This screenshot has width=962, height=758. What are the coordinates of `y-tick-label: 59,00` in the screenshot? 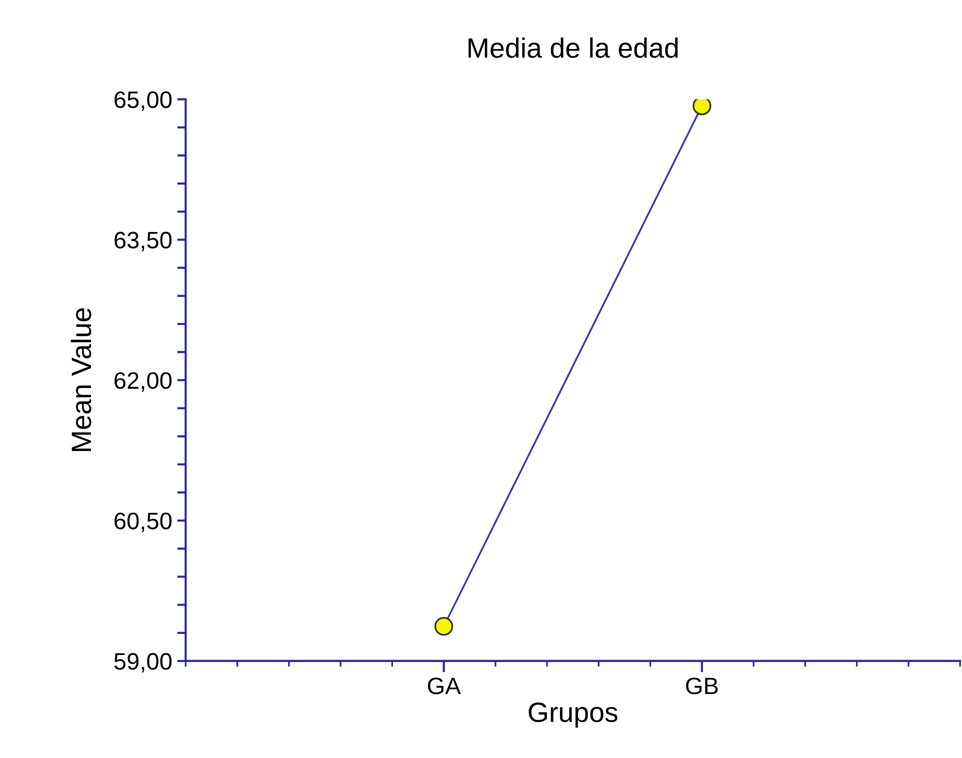 It's located at (143, 663).